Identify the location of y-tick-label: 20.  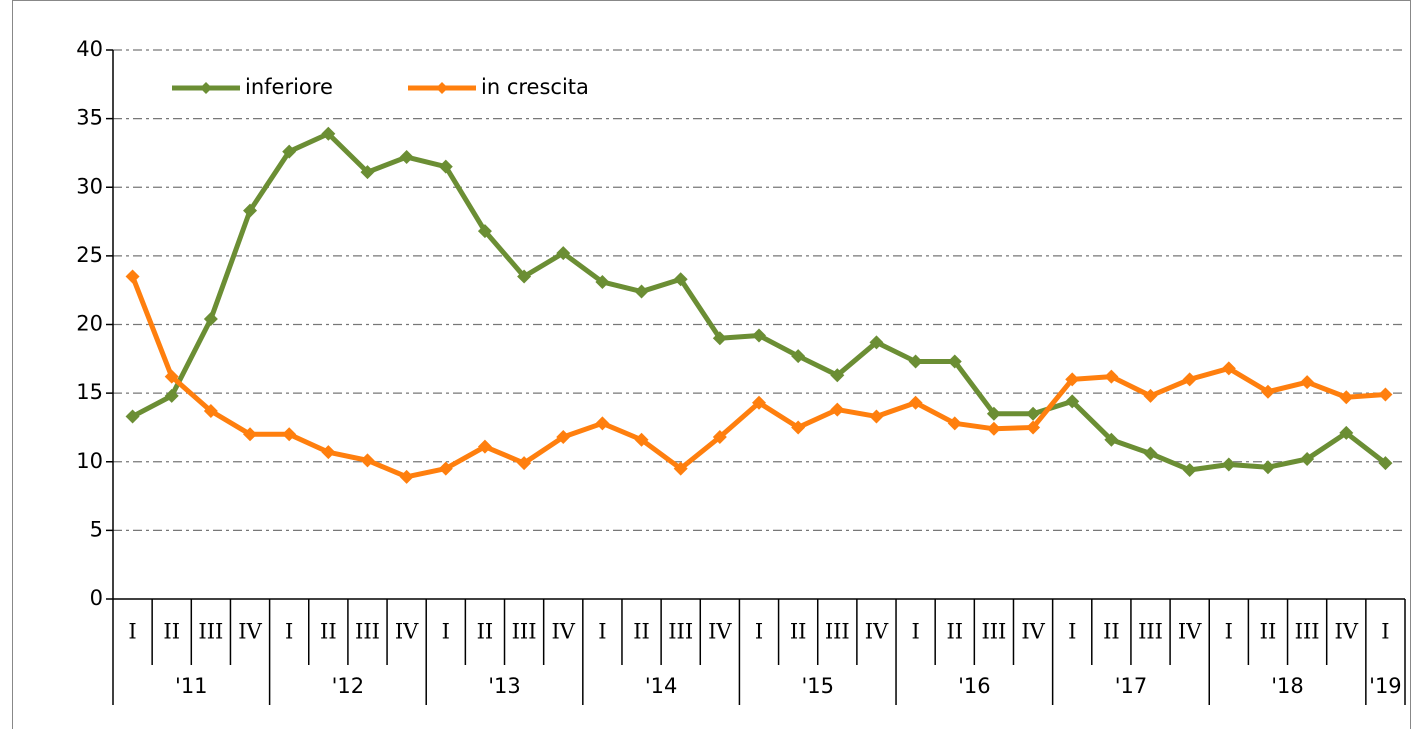
(89, 324).